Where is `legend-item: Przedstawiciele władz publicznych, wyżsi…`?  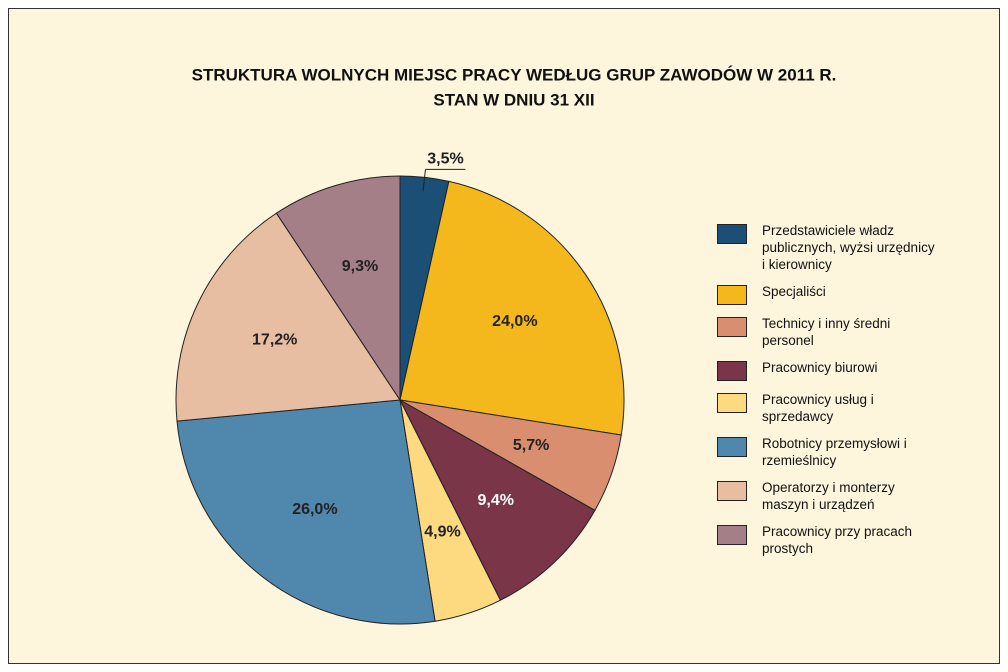 legend-item: Przedstawiciele władz publicznych, wyżsi… is located at coordinates (837, 247).